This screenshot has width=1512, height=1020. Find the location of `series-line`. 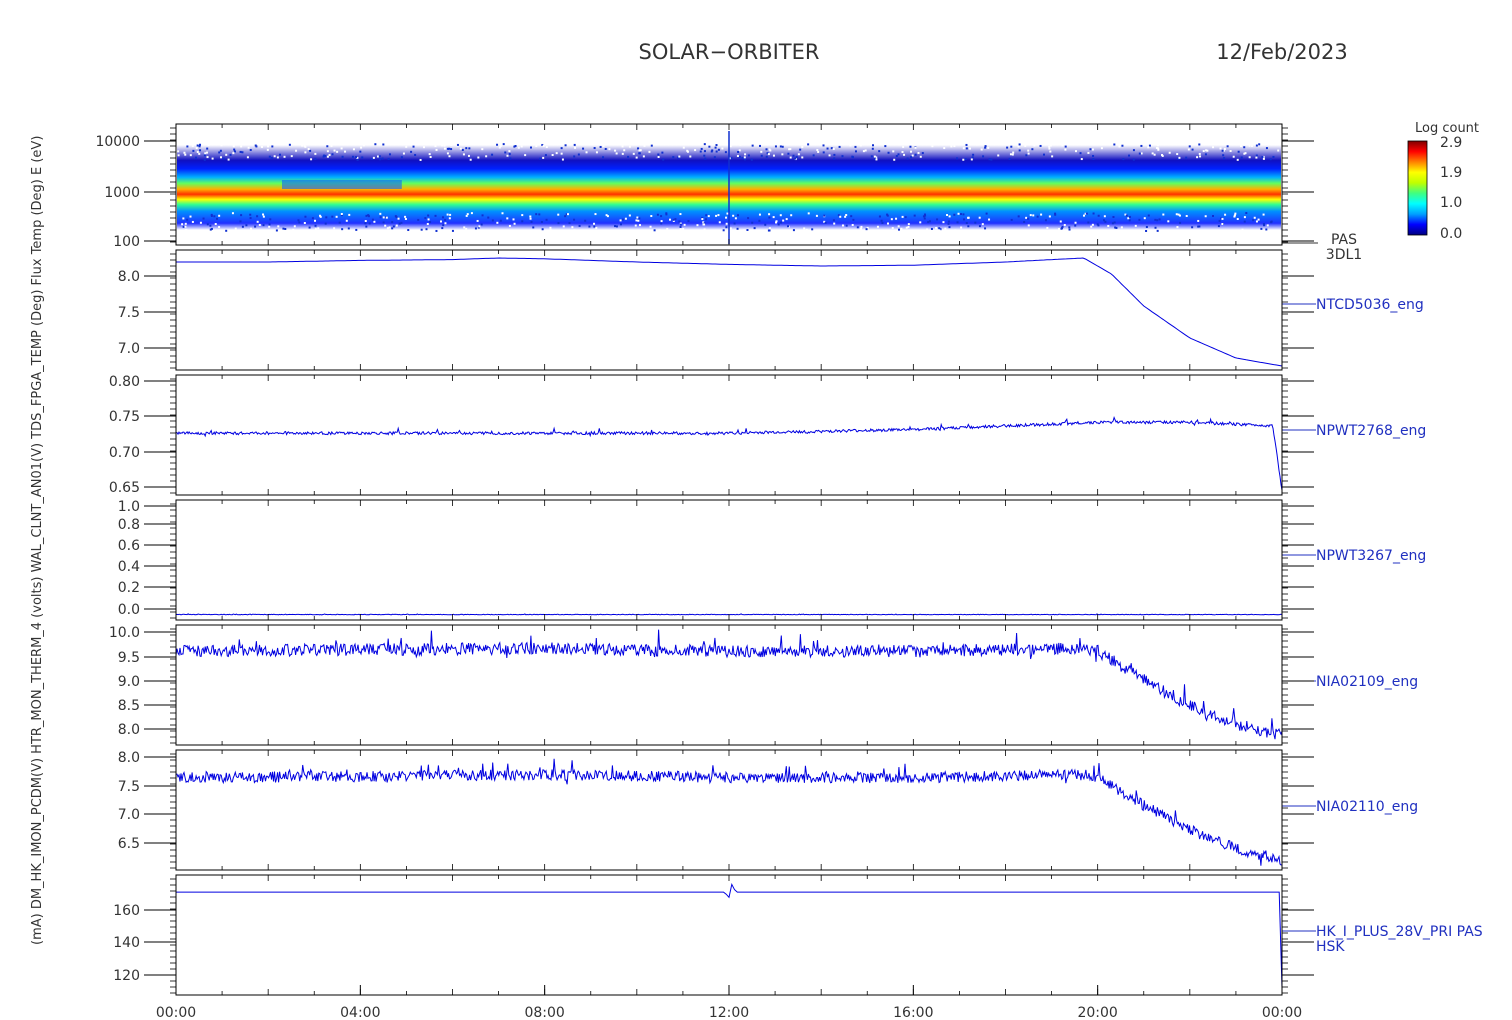

series-line is located at coordinates (729, 935).